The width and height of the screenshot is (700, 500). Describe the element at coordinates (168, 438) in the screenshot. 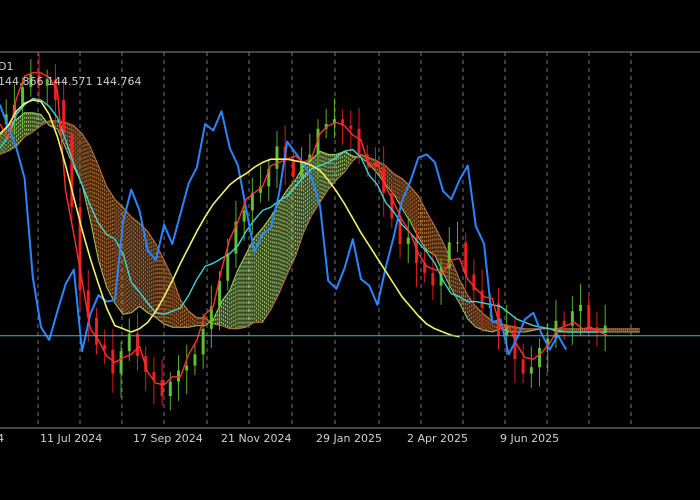

I see `x-tick-label-2: 17 Sep 2024` at that location.